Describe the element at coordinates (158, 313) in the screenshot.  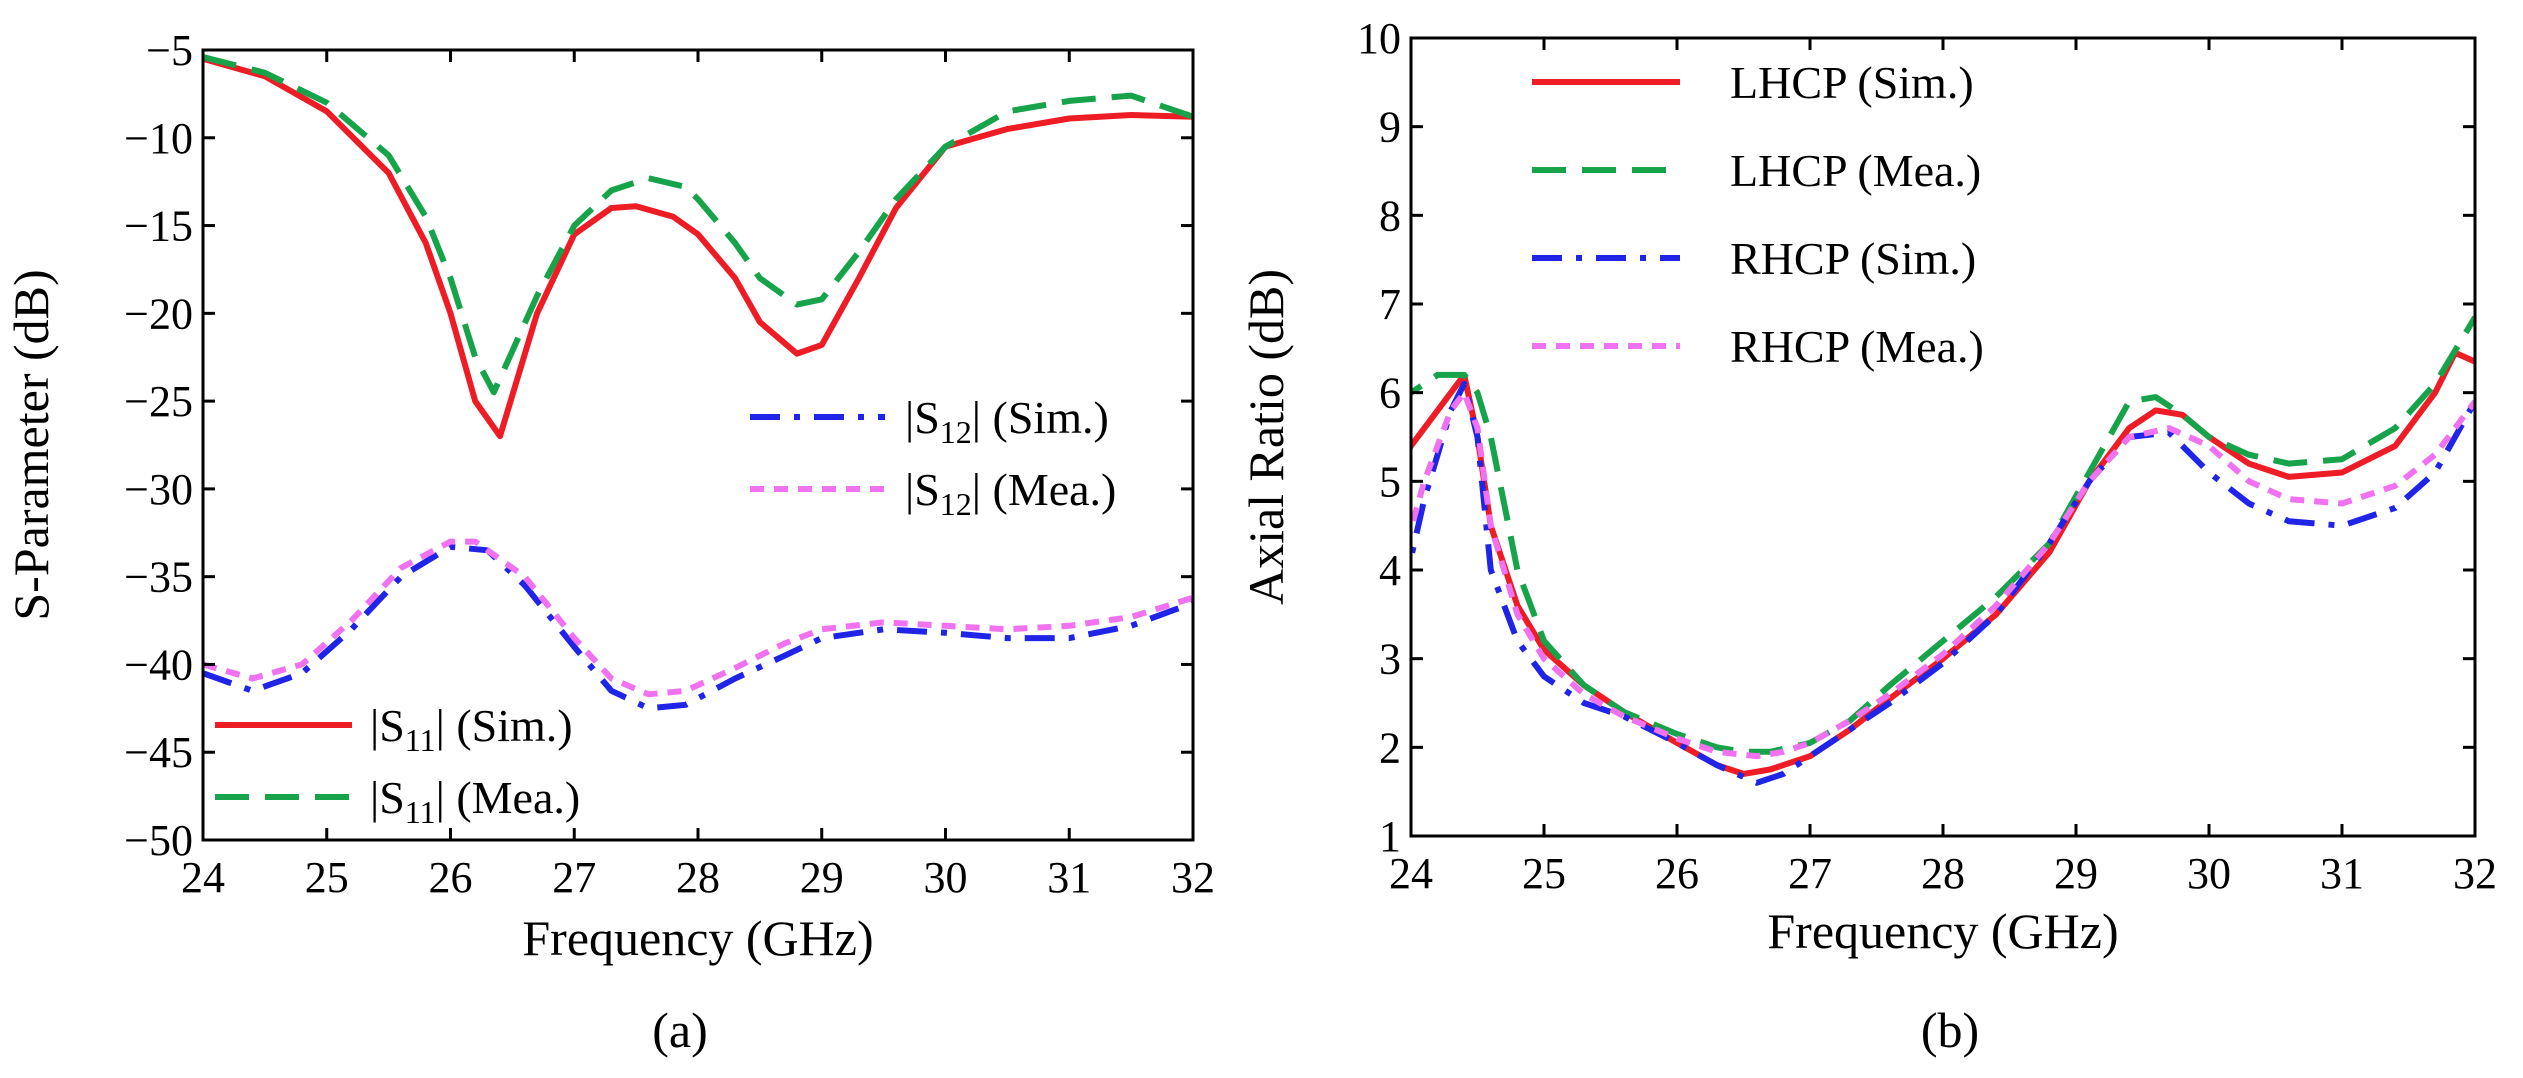
I see `y-tick-label: −20` at that location.